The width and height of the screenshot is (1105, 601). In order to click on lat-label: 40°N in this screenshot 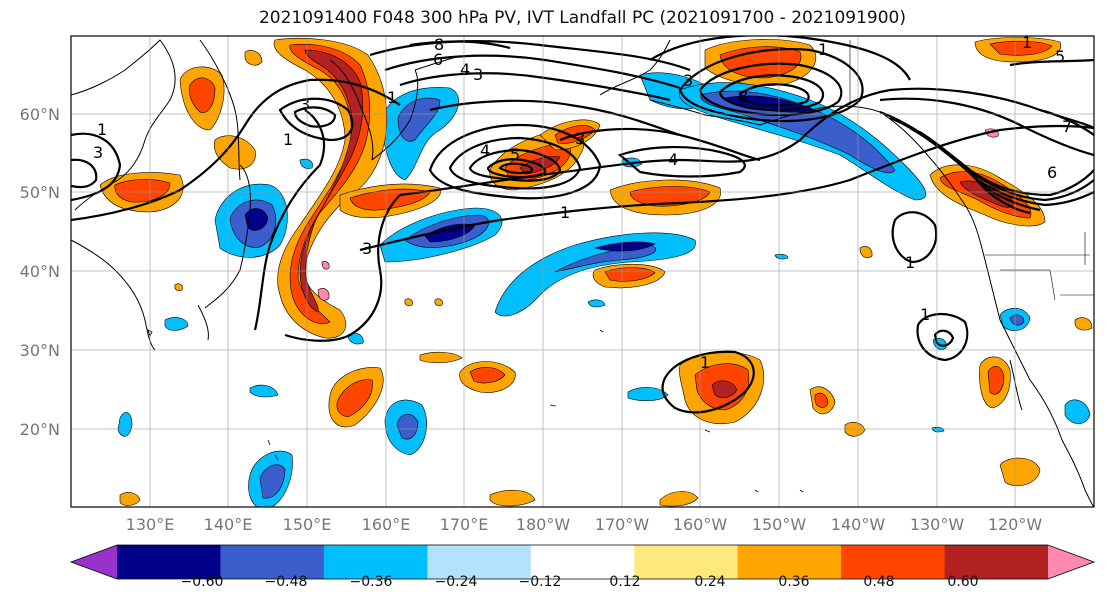, I will do `click(40, 271)`.